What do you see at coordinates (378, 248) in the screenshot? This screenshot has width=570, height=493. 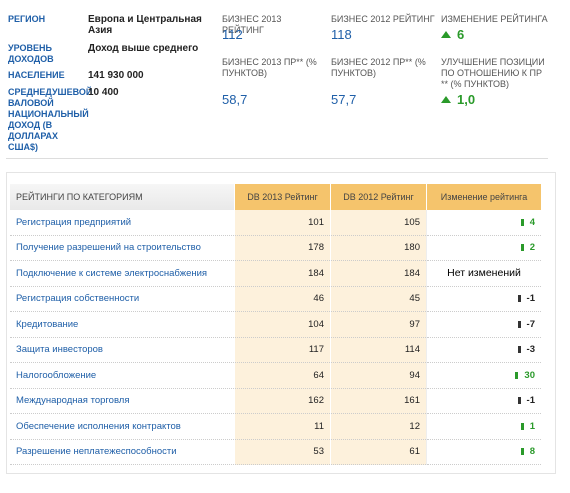 I see `rank-2012: 180` at bounding box center [378, 248].